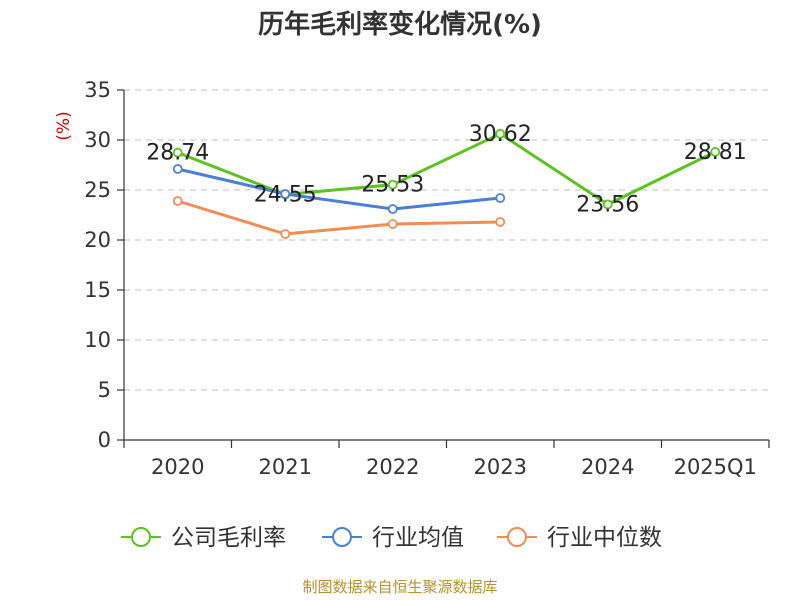 This screenshot has height=600, width=800. What do you see at coordinates (228, 538) in the screenshot?
I see `legend-label: 公司毛利率` at bounding box center [228, 538].